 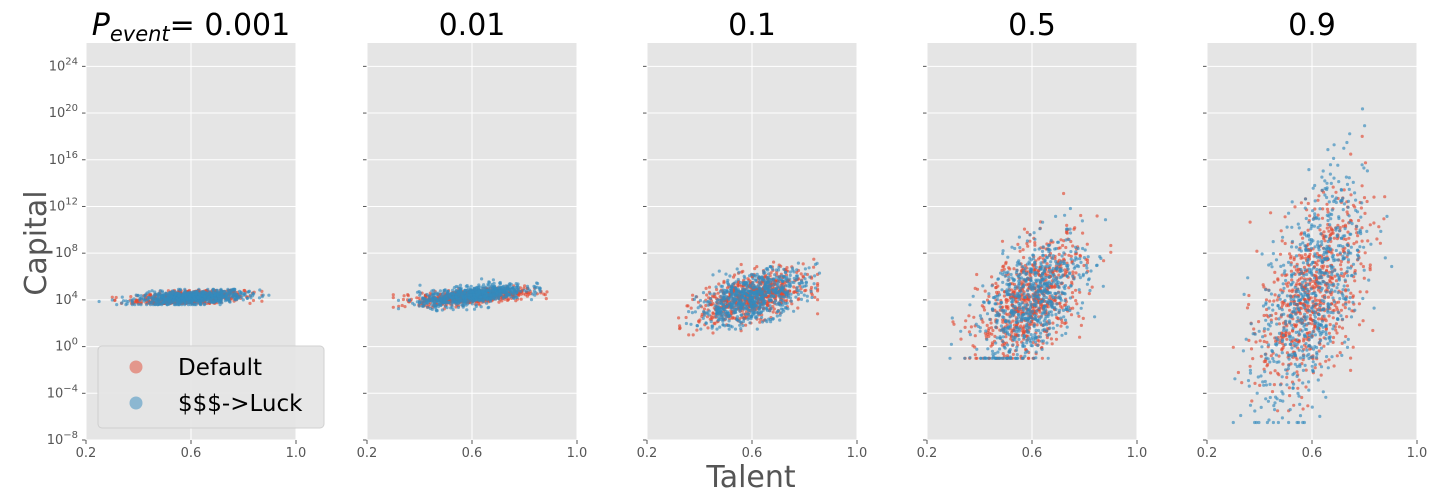 What do you see at coordinates (63, 112) in the screenshot?
I see `y-tick-label: 1020` at bounding box center [63, 112].